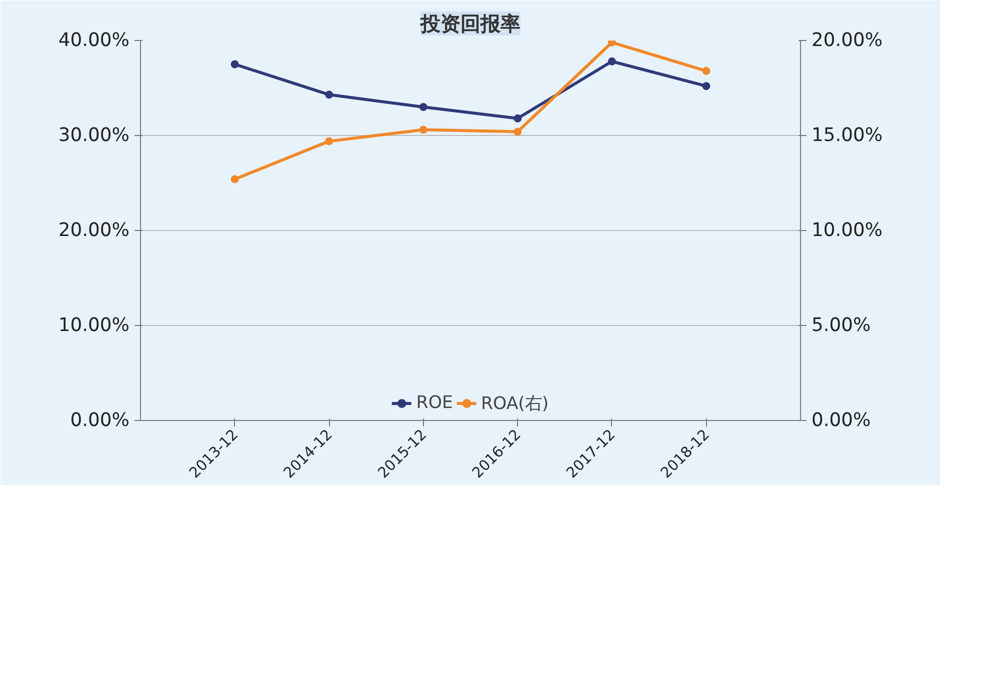  I want to click on y2-tick-label: 20.00%, so click(847, 40).